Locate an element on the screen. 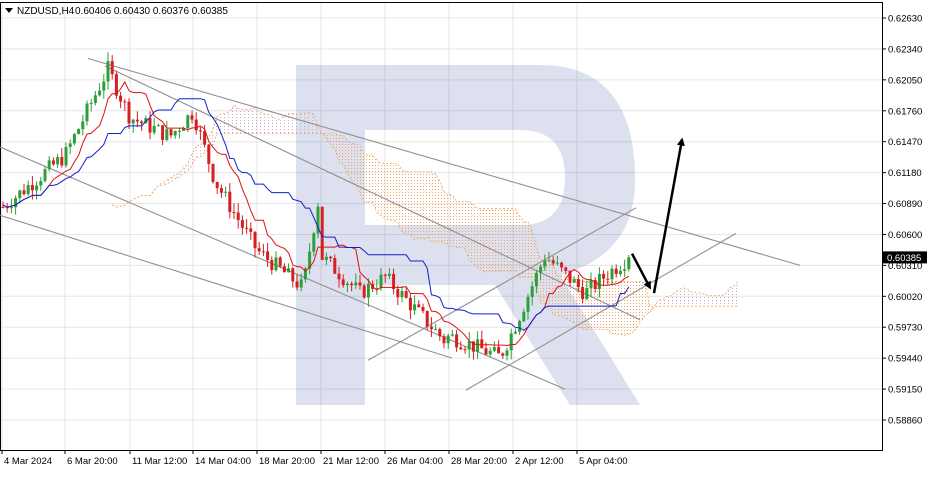 The height and width of the screenshot is (477, 931). forecast-arrows is located at coordinates (657, 215).